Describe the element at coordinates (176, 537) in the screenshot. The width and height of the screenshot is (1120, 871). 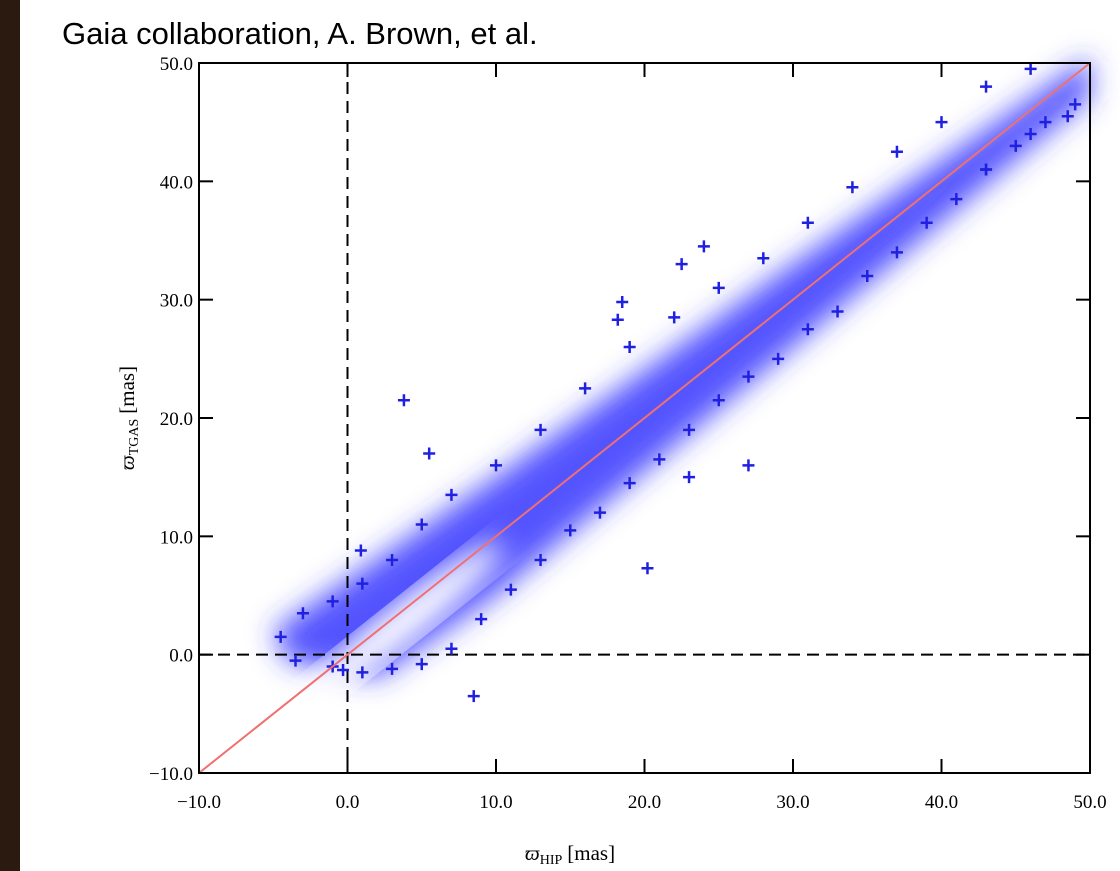
I see `y-tick-label: 10.0` at that location.